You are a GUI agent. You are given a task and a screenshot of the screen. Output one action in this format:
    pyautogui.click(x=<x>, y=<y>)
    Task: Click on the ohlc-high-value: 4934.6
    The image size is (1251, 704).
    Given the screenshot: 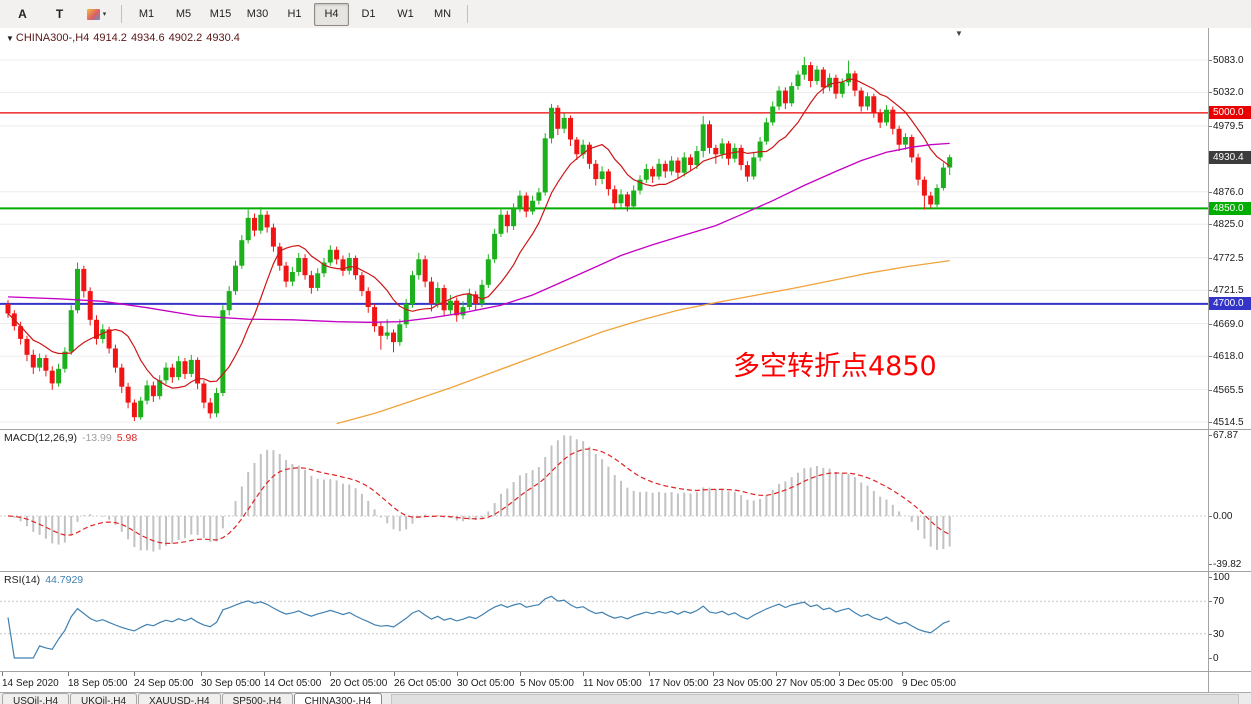 What is the action you would take?
    pyautogui.click(x=147, y=38)
    